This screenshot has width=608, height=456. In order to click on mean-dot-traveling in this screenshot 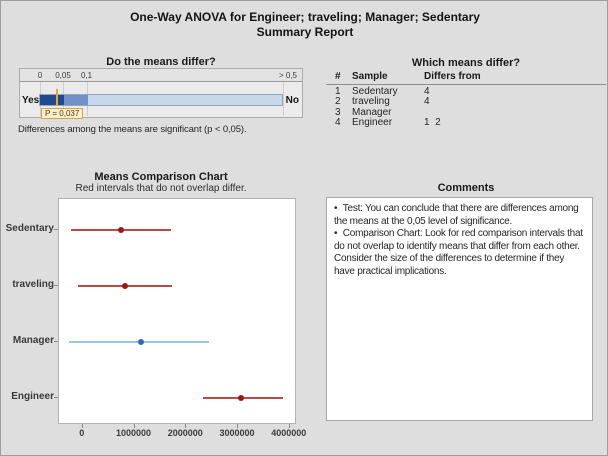, I will do `click(125, 285)`.